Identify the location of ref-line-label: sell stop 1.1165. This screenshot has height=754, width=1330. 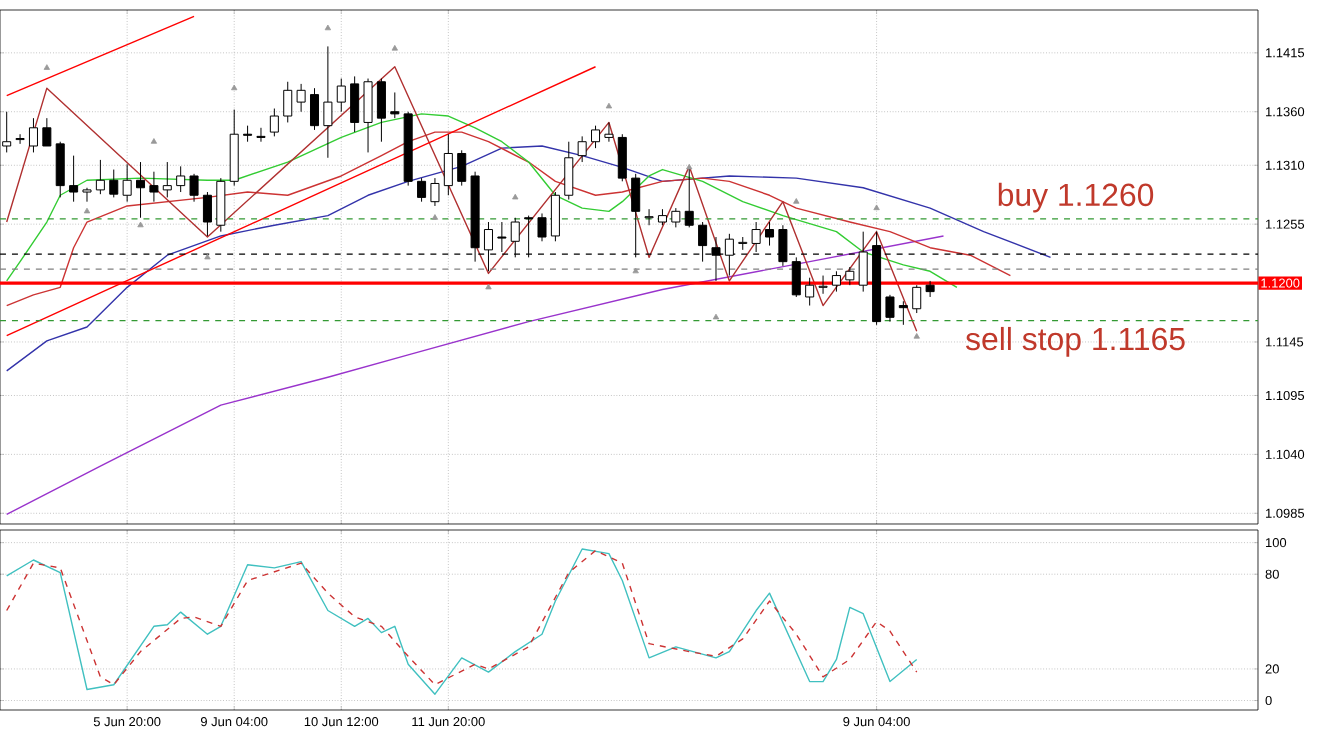
(1075, 341).